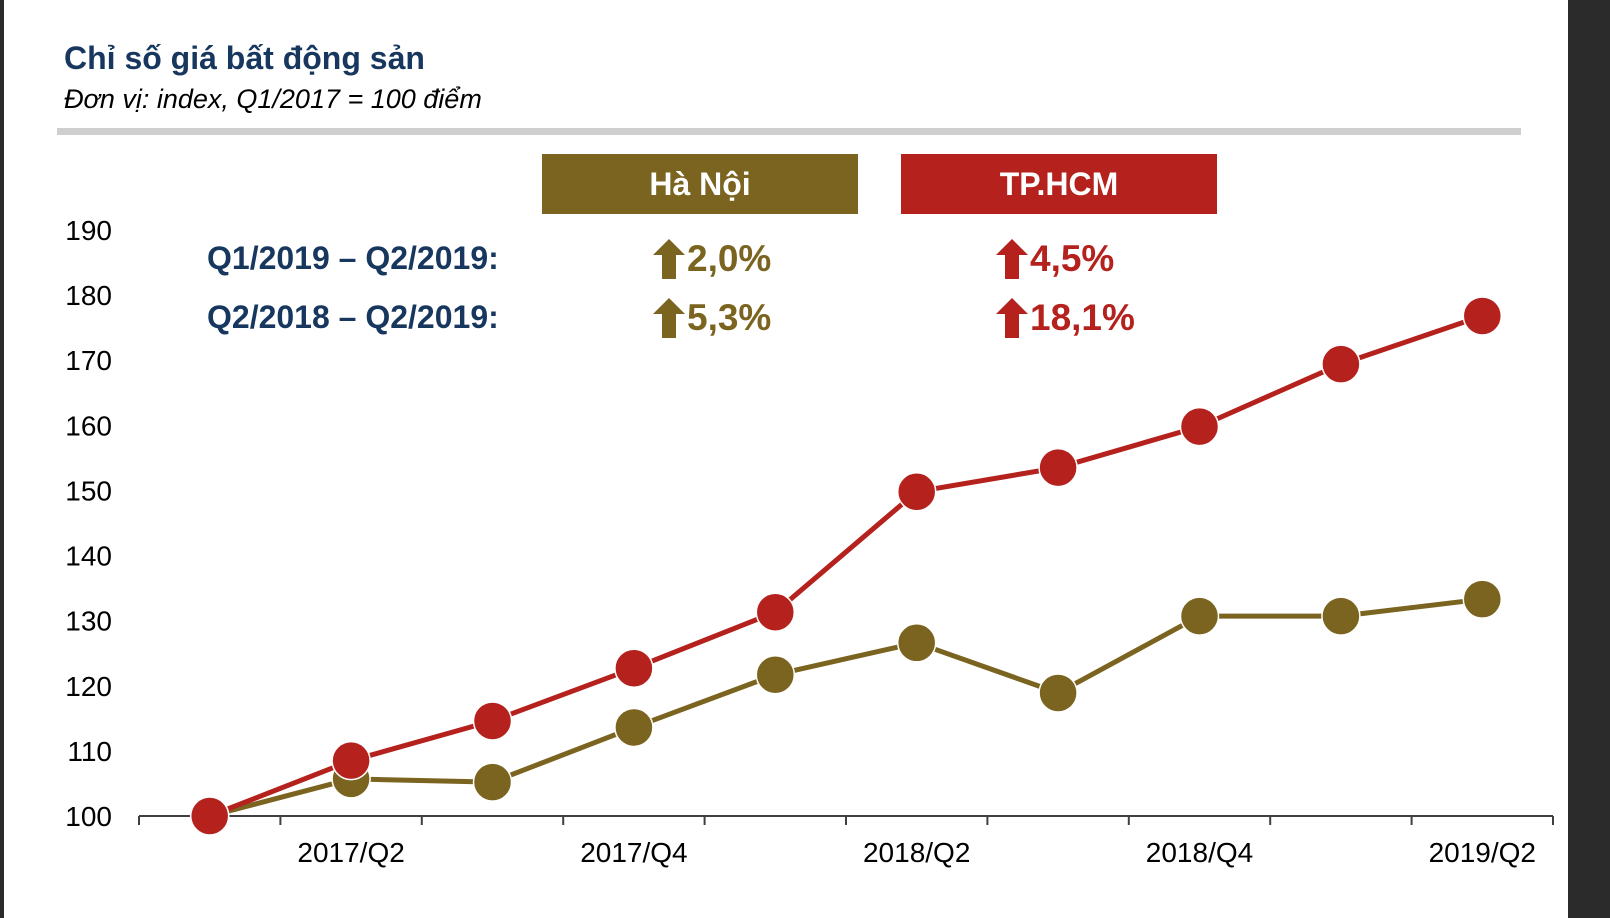  What do you see at coordinates (789, 131) in the screenshot?
I see `header-divider` at bounding box center [789, 131].